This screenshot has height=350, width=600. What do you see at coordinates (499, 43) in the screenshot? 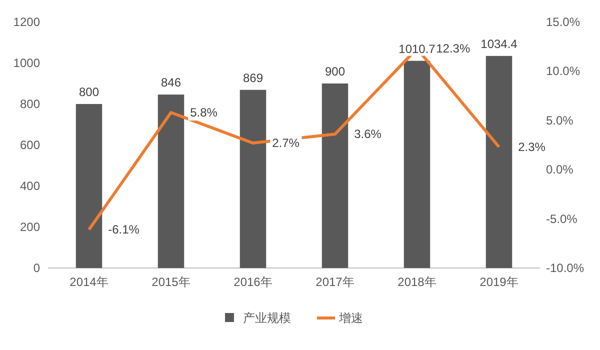
I see `data-label: 1034.4` at bounding box center [499, 43].